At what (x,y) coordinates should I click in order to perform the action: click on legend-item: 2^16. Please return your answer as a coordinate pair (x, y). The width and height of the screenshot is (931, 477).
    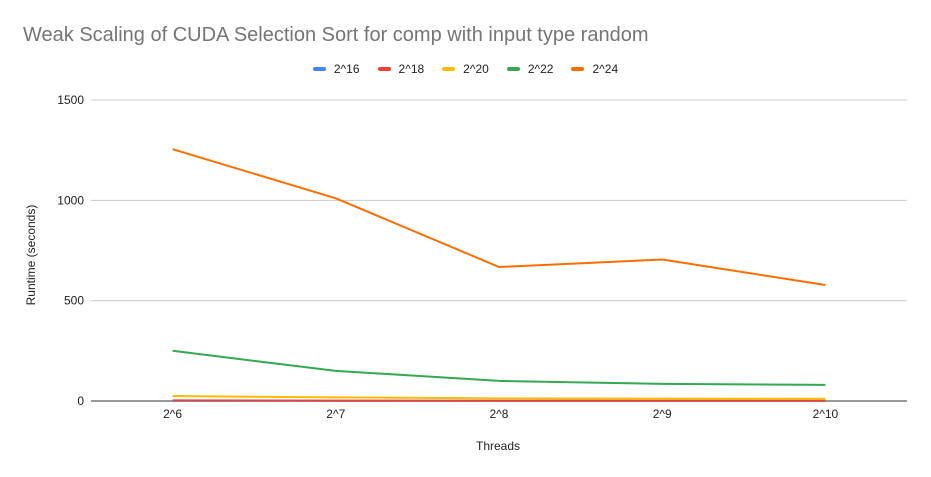
    Looking at the image, I should click on (336, 69).